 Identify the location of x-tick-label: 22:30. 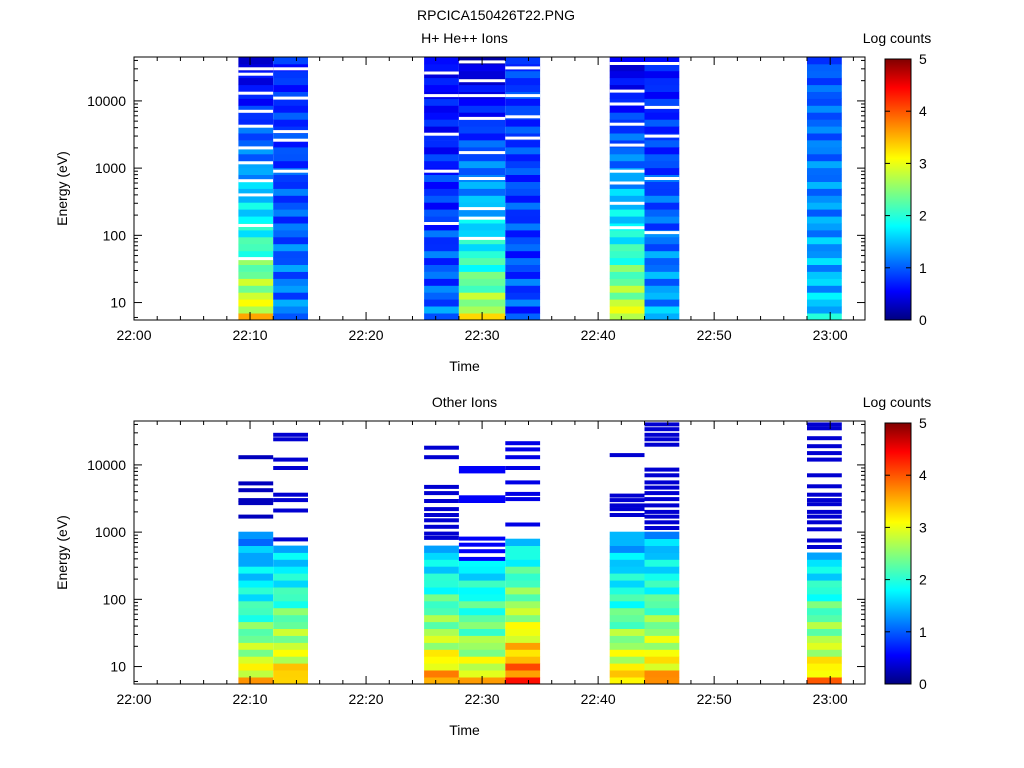
(482, 335).